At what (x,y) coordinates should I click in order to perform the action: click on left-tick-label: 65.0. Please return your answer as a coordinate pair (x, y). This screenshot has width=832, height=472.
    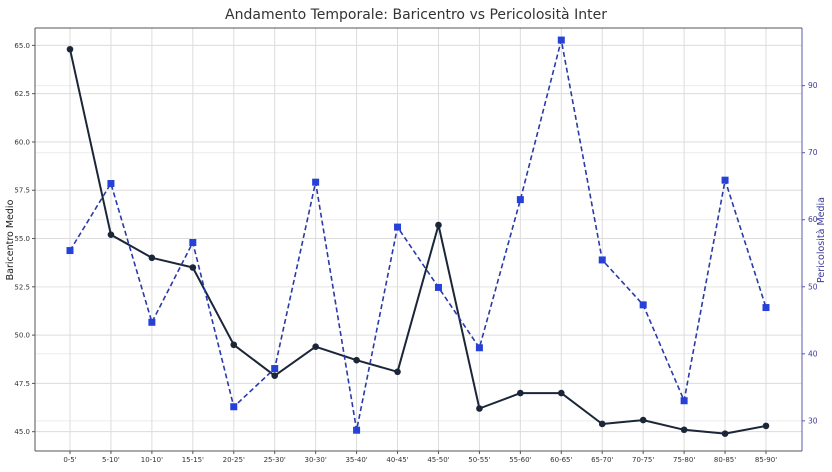
    Looking at the image, I should click on (22, 46).